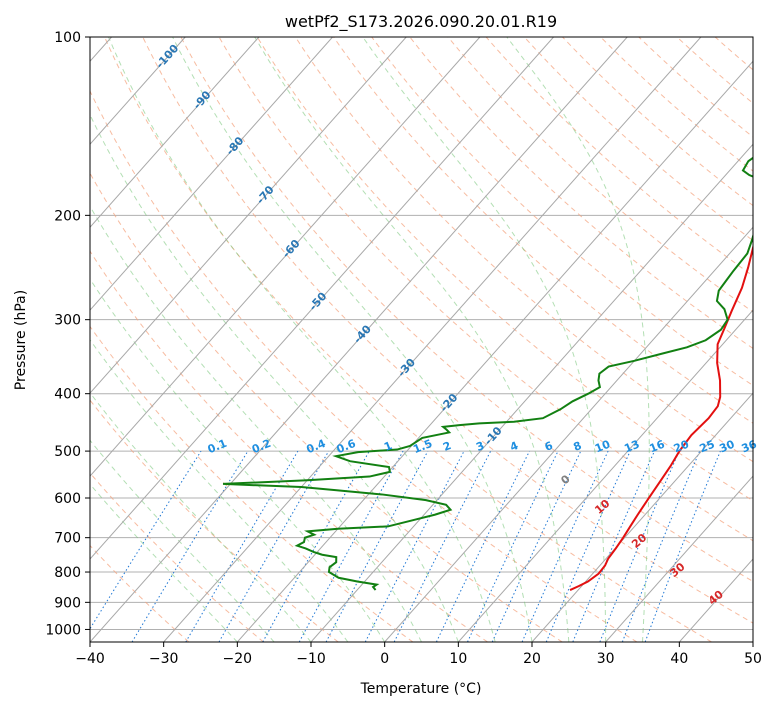  I want to click on y-axis: 100 200 300 400 500 600 700 800 900 1000, so click(67, 334).